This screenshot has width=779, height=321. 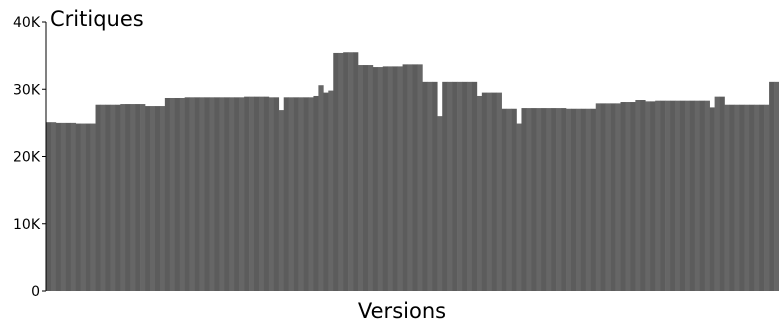 What do you see at coordinates (27, 158) in the screenshot?
I see `y-tick-label-2: 20K` at bounding box center [27, 158].